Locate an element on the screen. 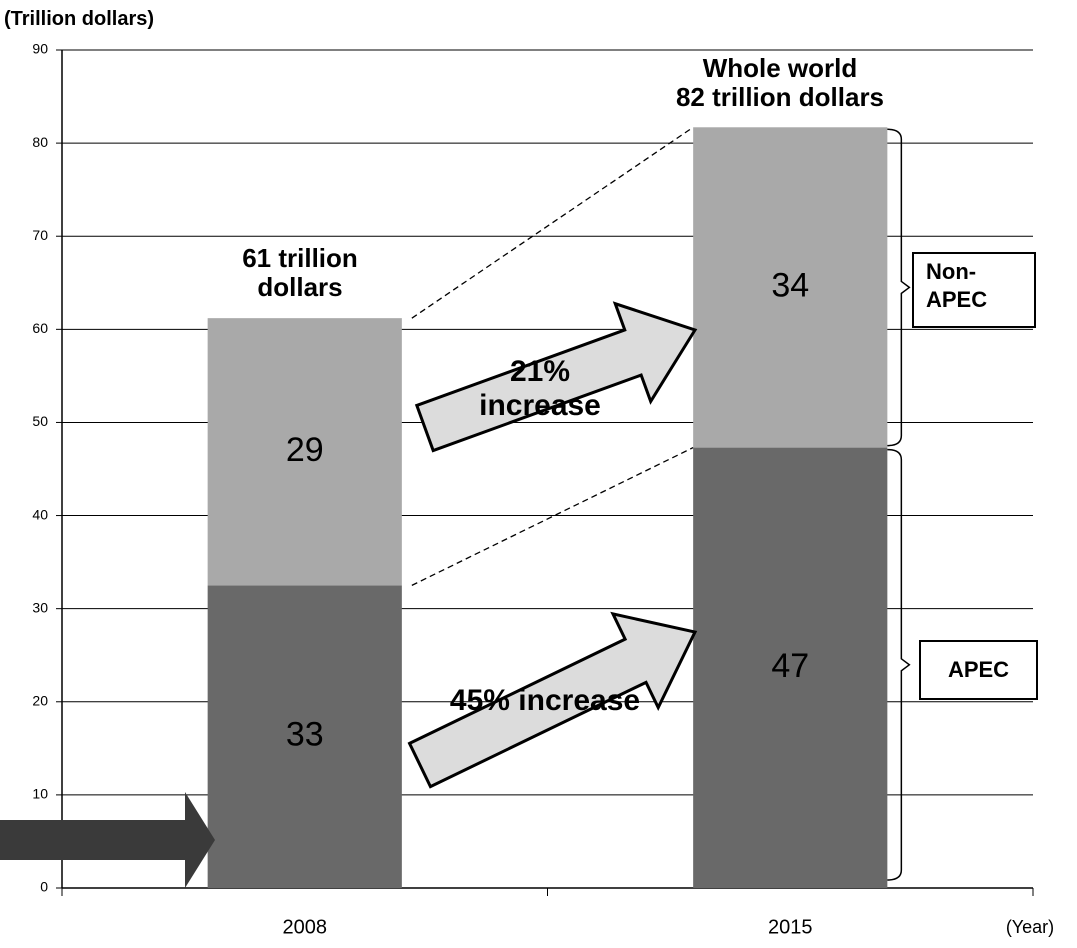 This screenshot has width=1077, height=948. y-tick-label: 40 is located at coordinates (40, 514).